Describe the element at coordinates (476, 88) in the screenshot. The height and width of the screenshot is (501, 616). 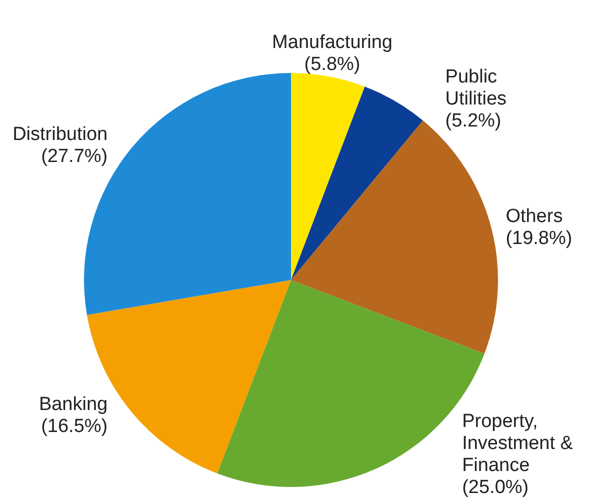
I see `slice-label: Public Utilities` at that location.